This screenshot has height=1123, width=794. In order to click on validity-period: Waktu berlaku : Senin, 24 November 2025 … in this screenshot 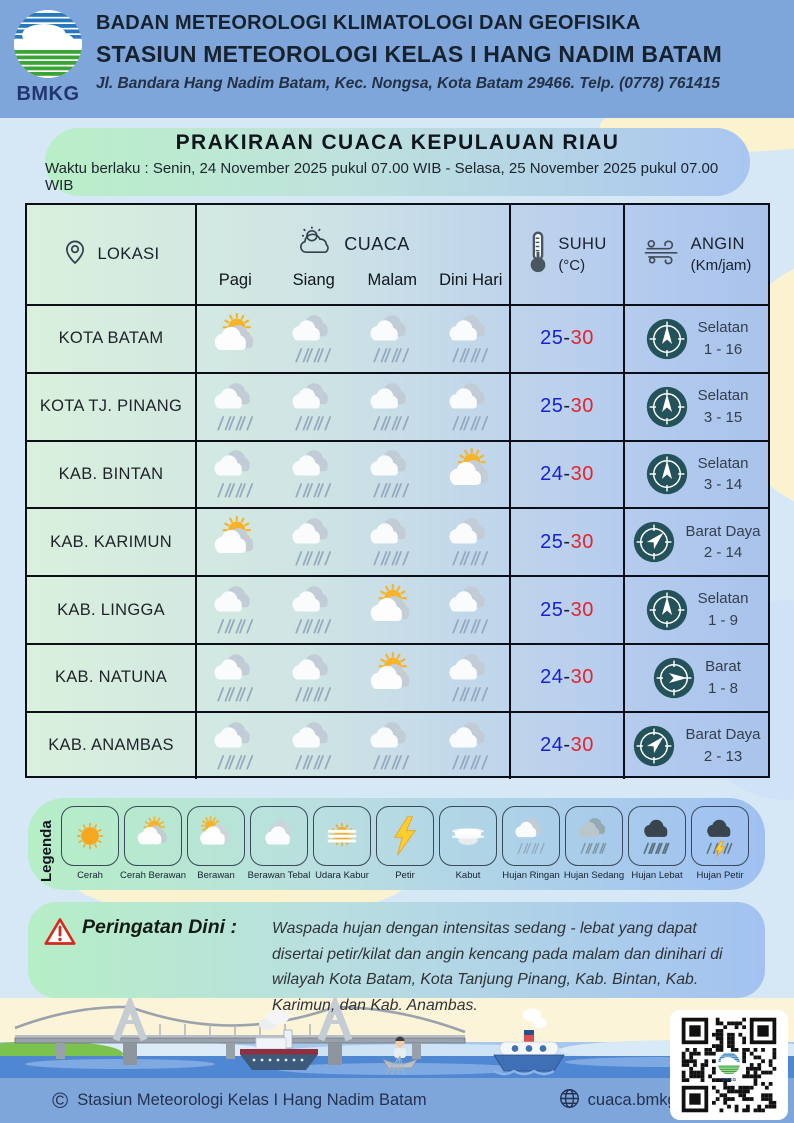, I will do `click(382, 176)`.